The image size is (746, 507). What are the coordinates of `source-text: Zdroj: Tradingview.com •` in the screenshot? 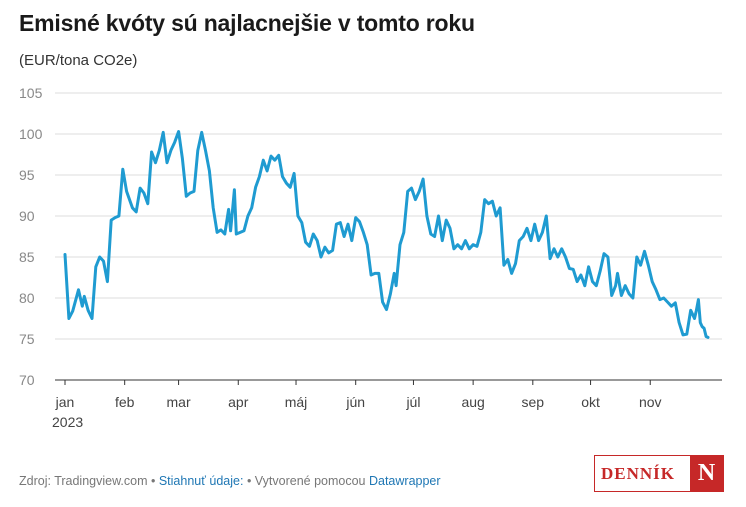 It's located at (89, 481).